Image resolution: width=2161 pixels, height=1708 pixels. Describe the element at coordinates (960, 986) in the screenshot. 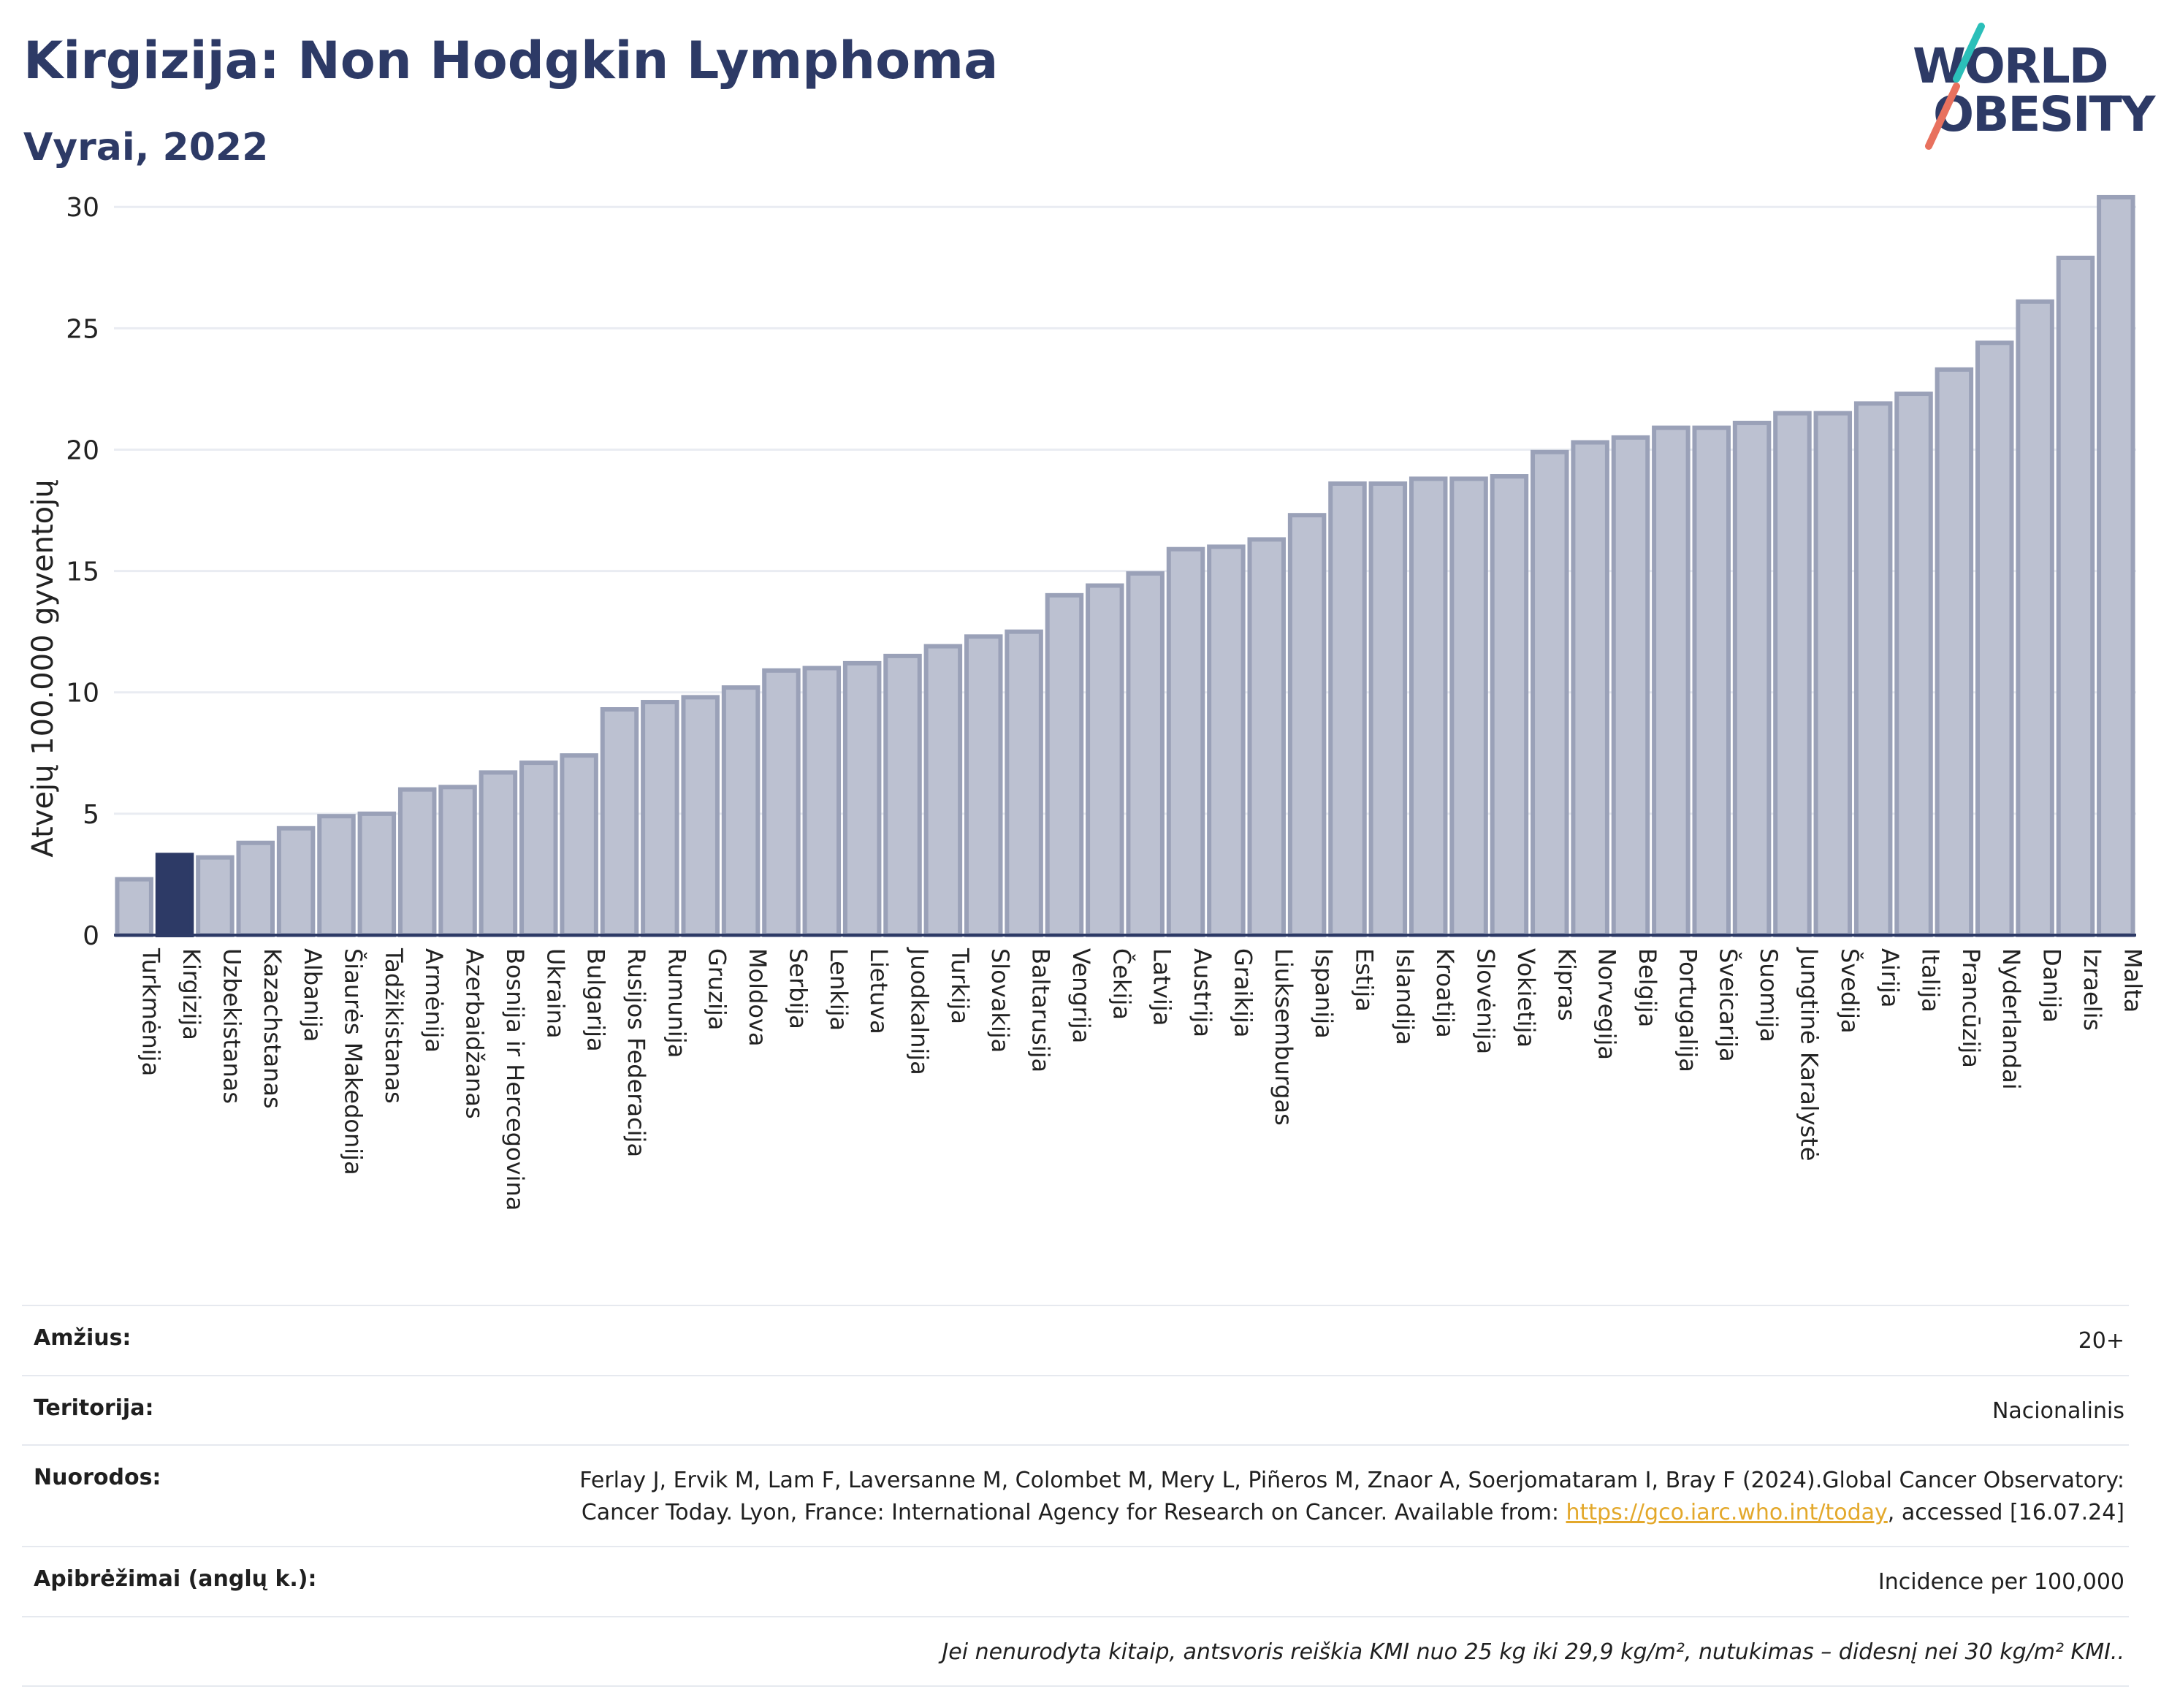

I see `x-tick-label: Turkija` at that location.